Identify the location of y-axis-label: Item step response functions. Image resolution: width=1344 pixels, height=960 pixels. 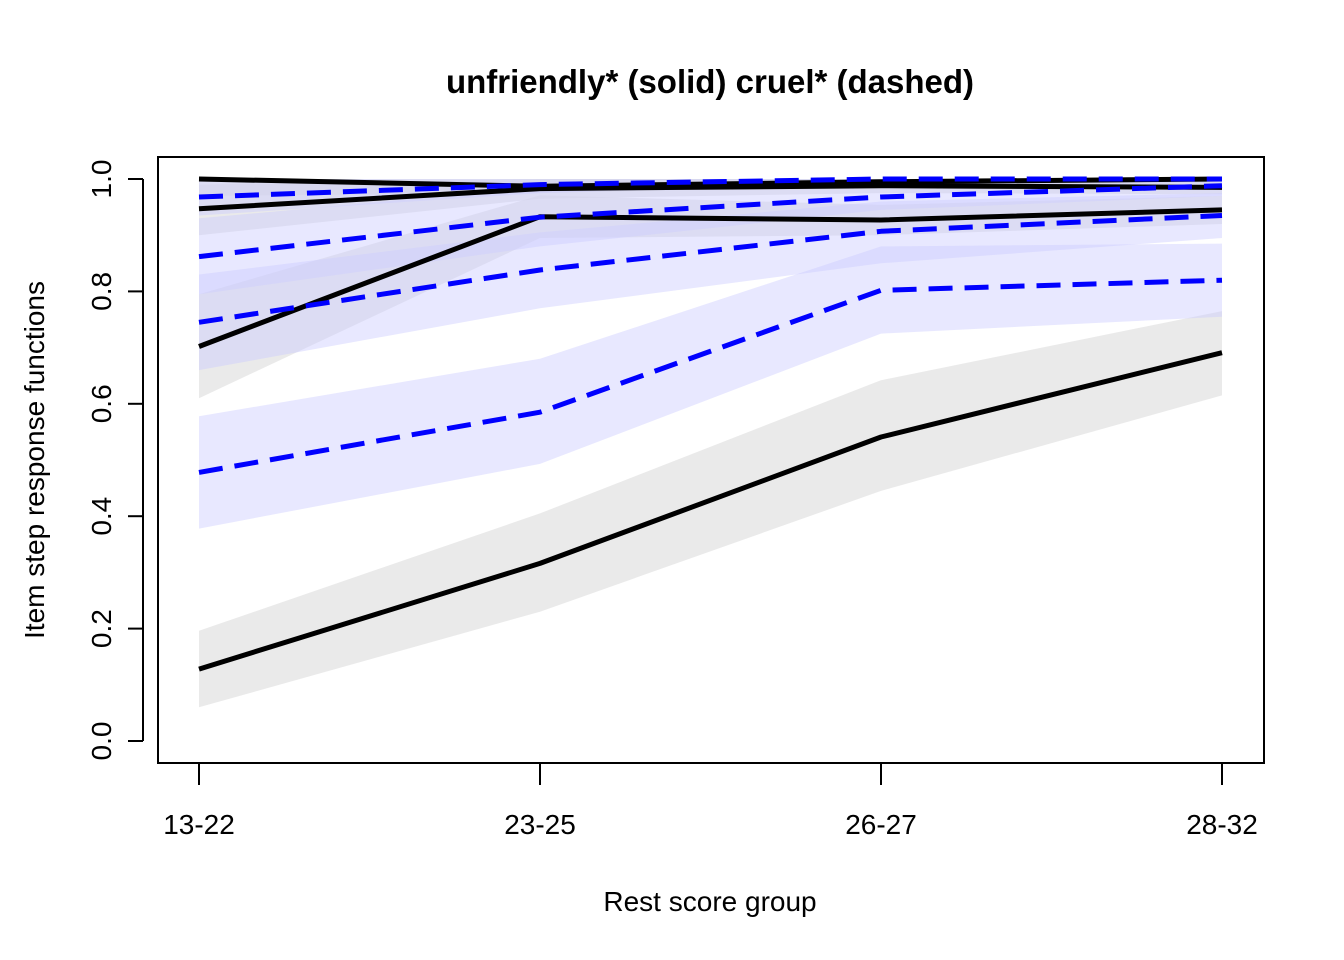
(34, 460).